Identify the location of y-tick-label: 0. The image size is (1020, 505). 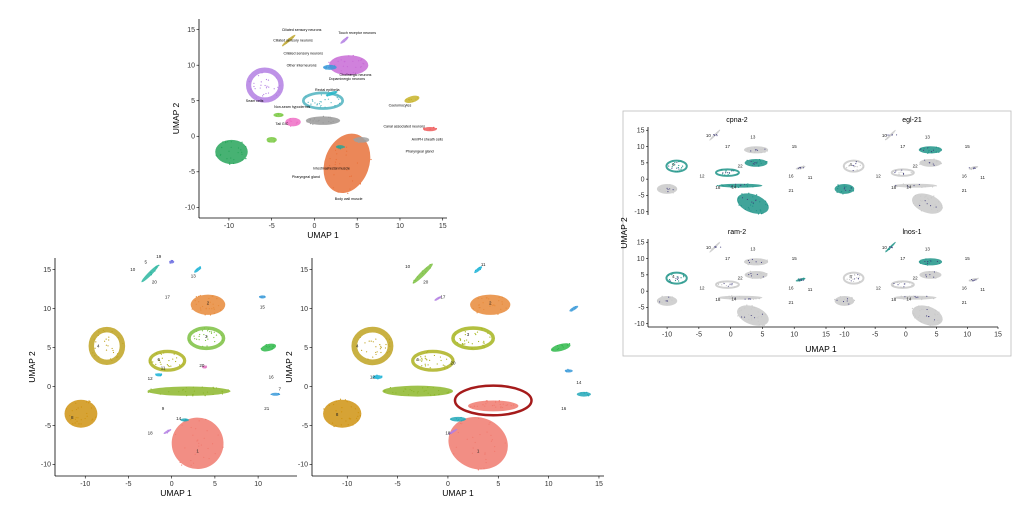
(643, 179).